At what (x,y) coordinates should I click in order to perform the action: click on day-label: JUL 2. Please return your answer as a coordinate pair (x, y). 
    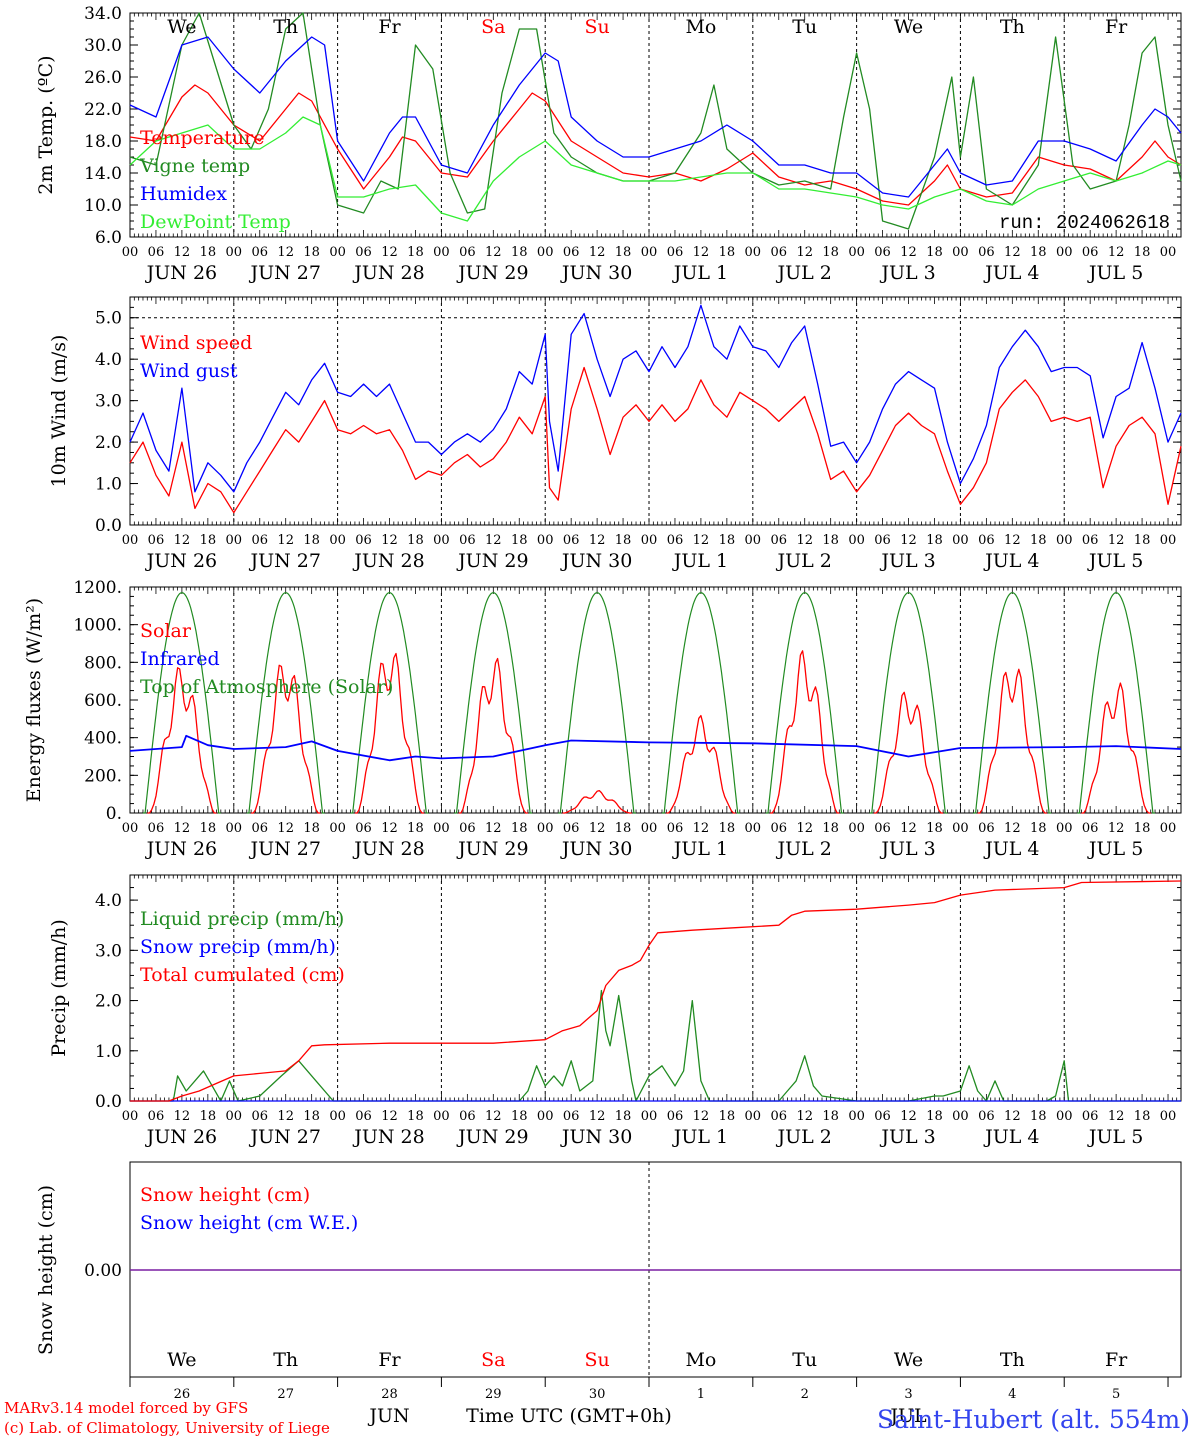
    Looking at the image, I should click on (804, 1137).